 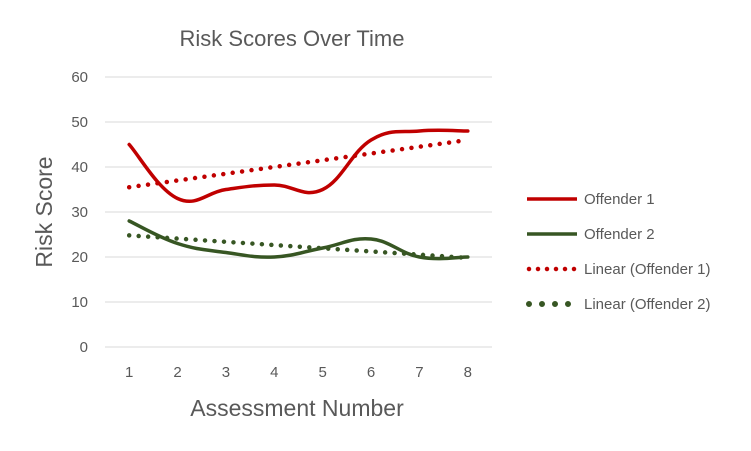 What do you see at coordinates (79, 77) in the screenshot?
I see `y-tick-label: 60` at bounding box center [79, 77].